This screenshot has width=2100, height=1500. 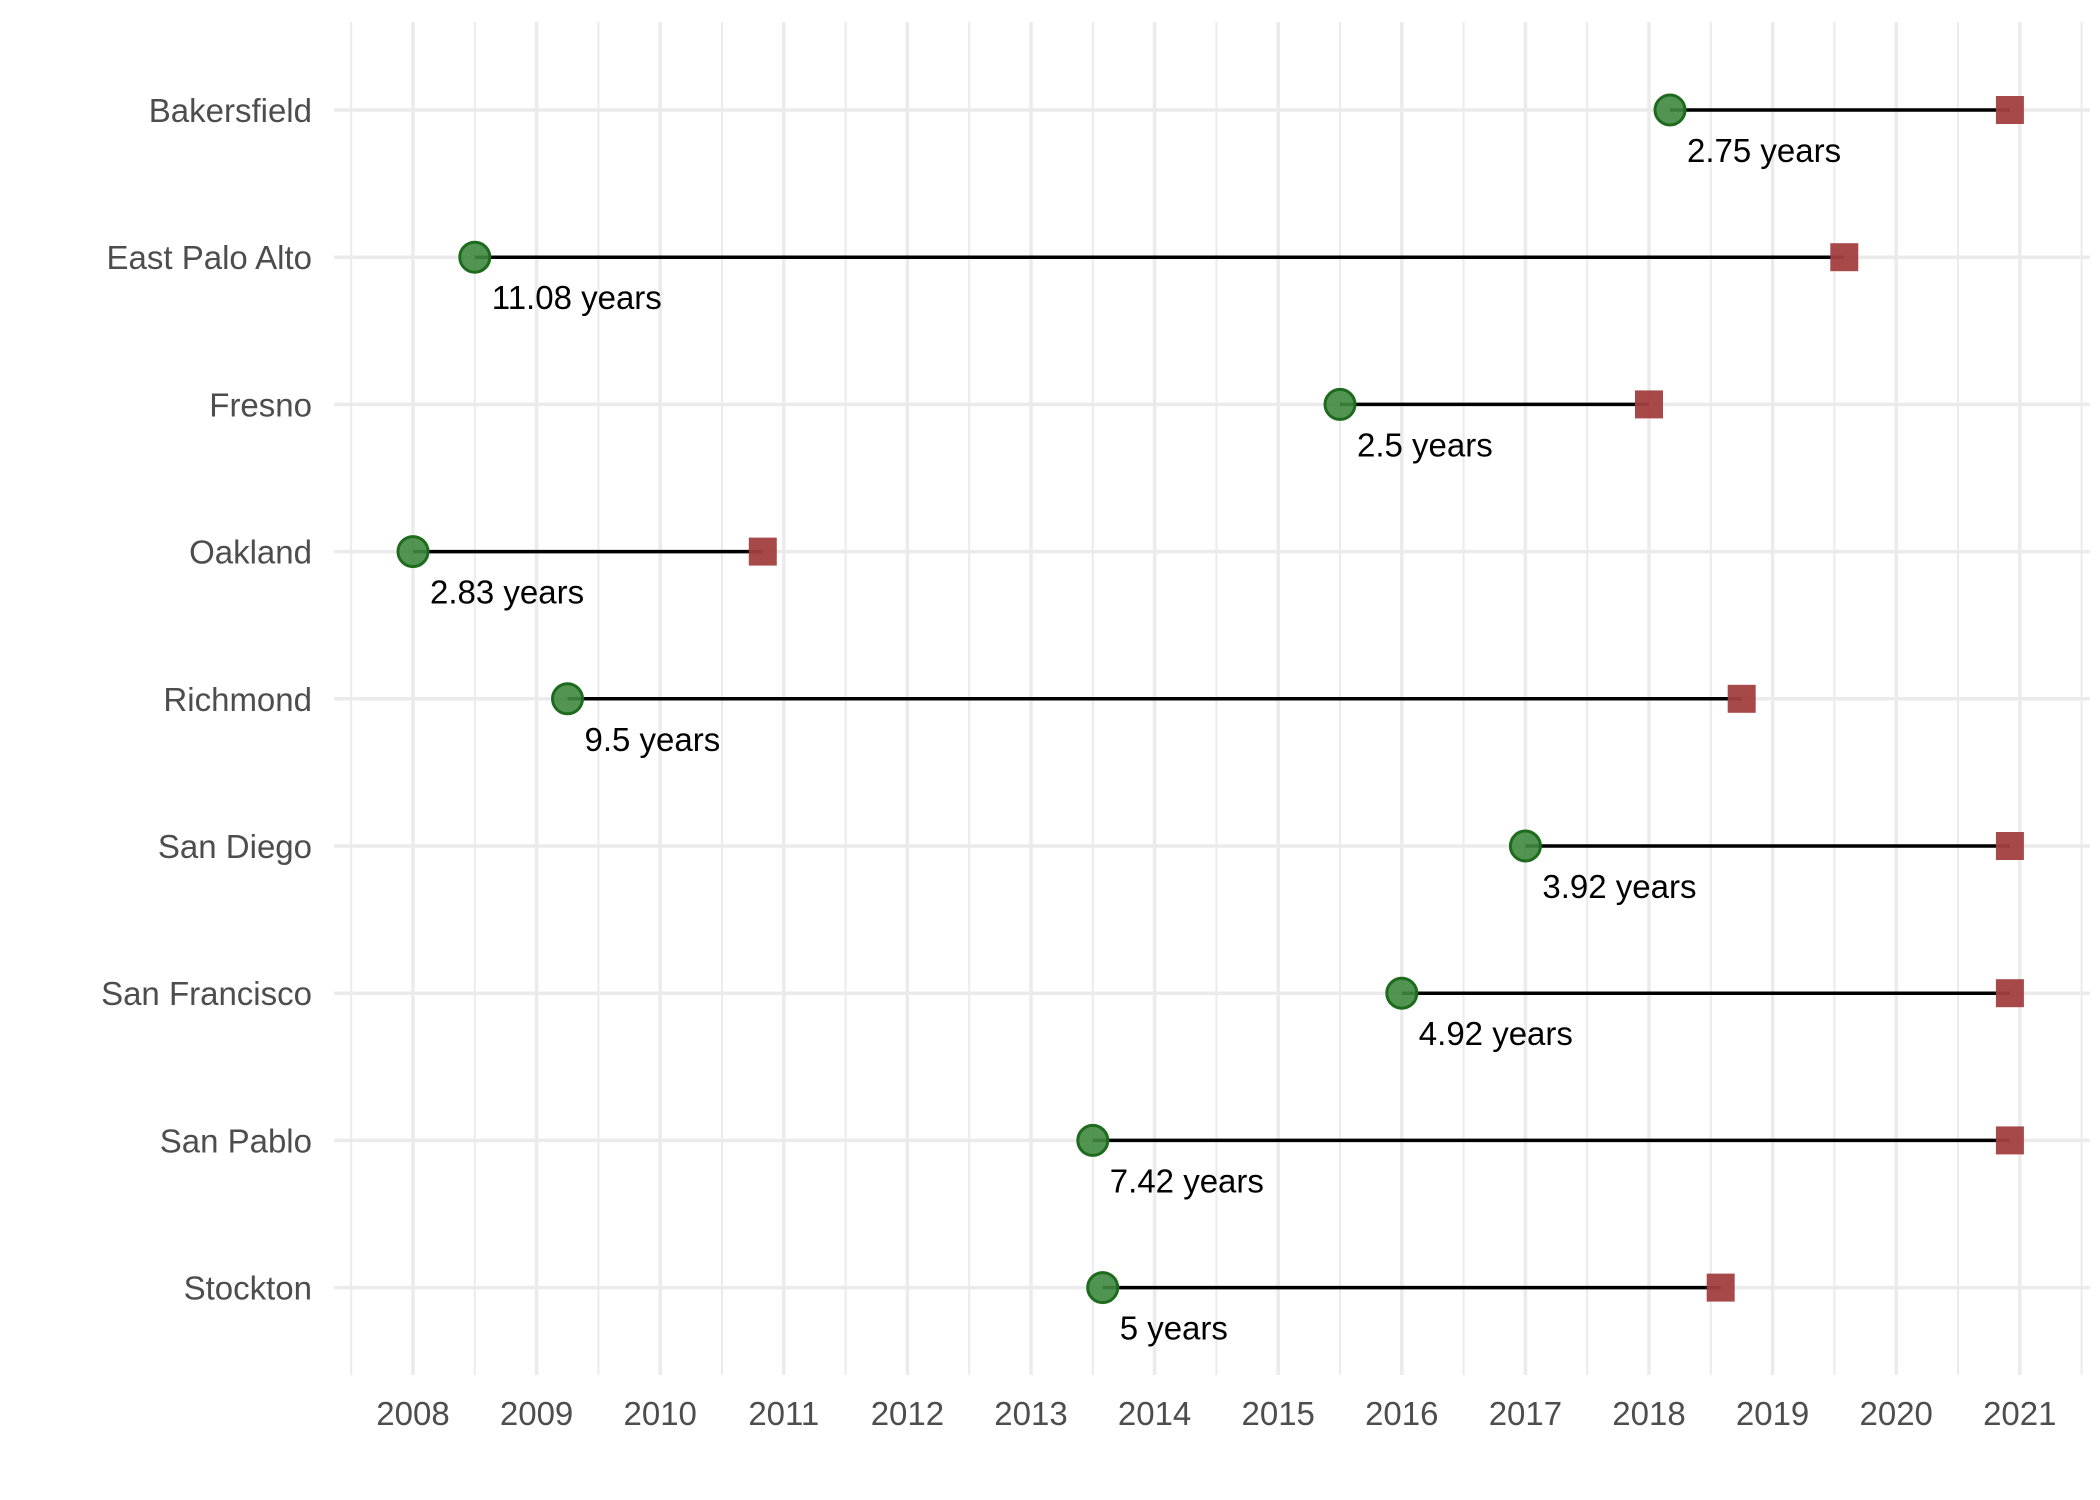 I want to click on x-tick-label: 2010, so click(x=659, y=1413).